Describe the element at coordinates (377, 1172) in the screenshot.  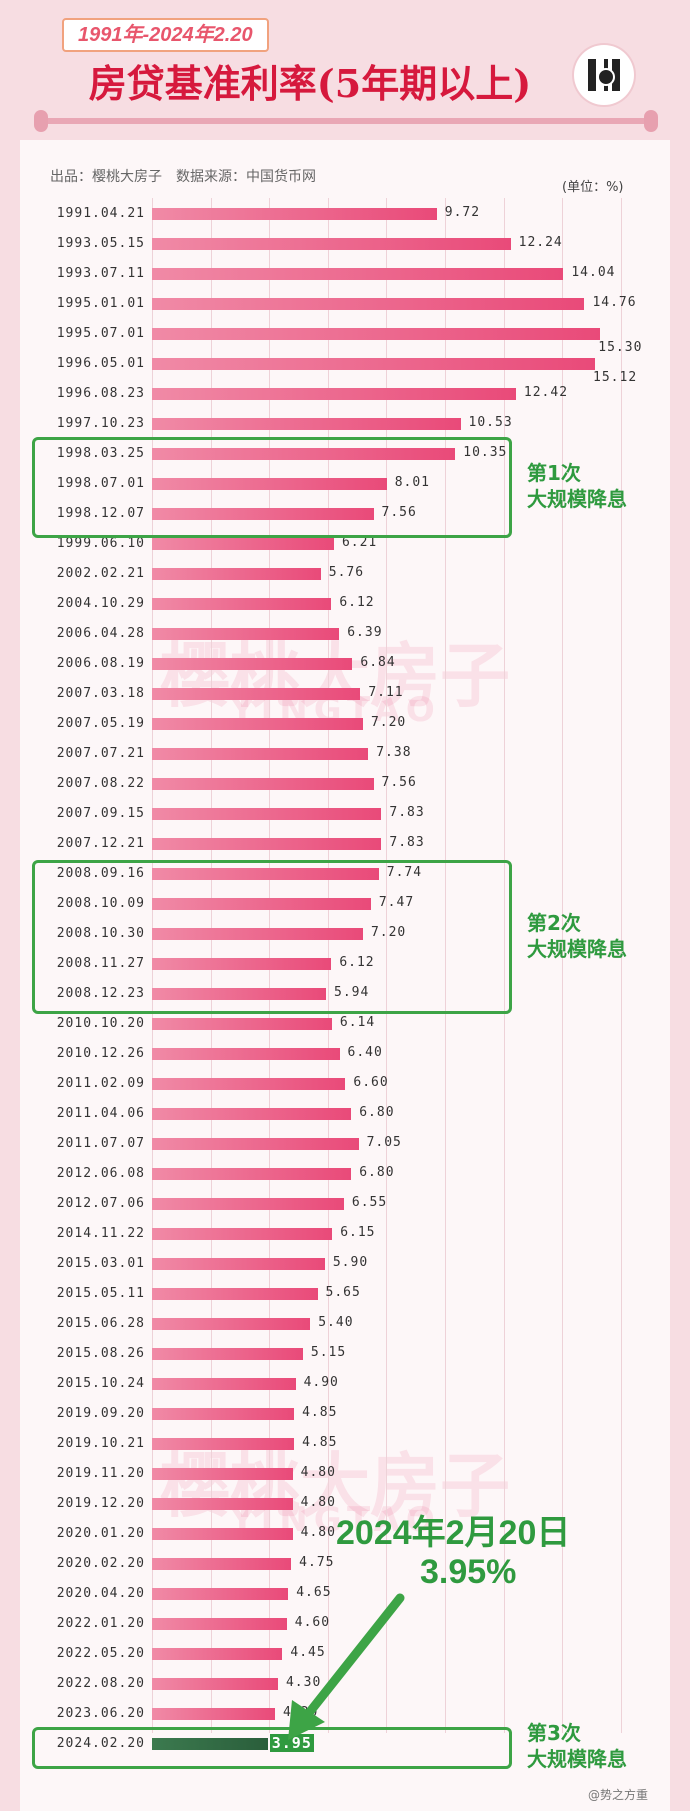
I see `value-label: 6.80` at that location.